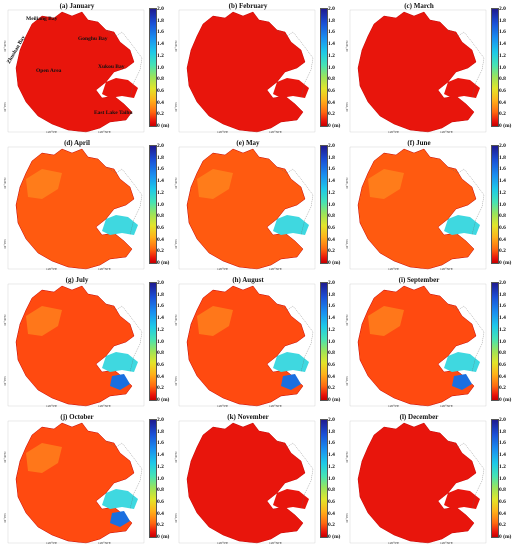 The width and height of the screenshot is (514, 550). I want to click on region-label-xukou-bay: Xukou Bay, so click(111, 67).